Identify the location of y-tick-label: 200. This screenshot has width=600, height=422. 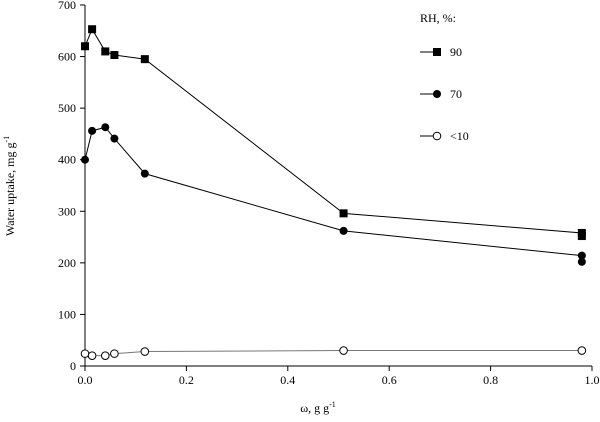
(67, 263).